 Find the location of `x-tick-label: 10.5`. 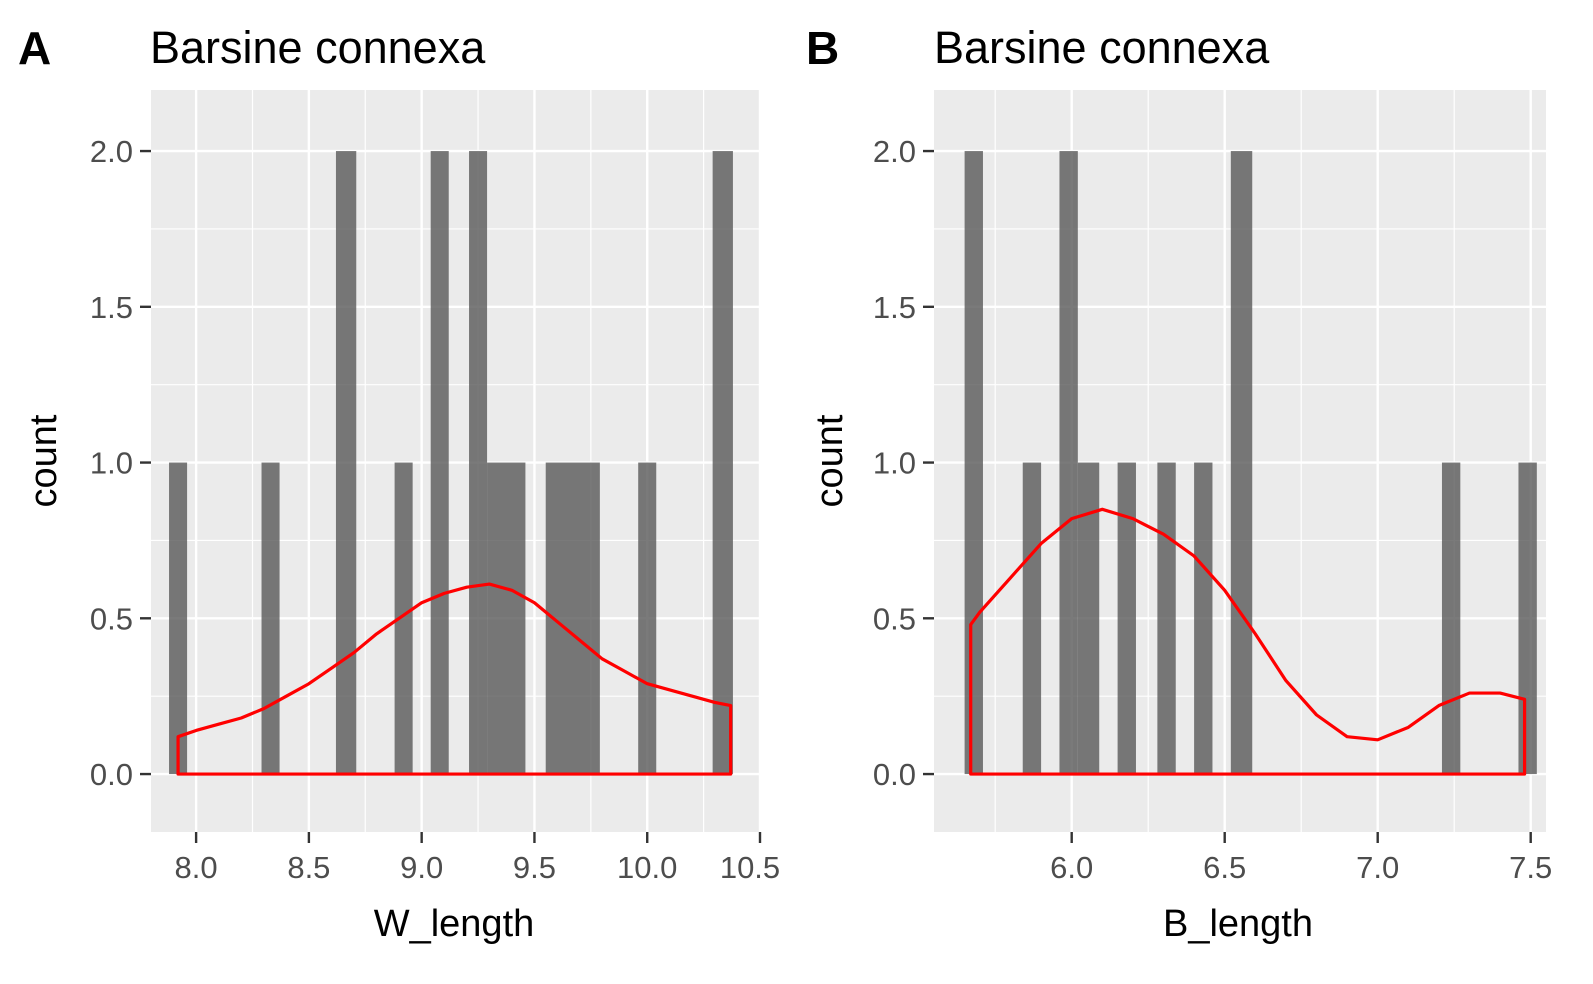

x-tick-label: 10.5 is located at coordinates (750, 867).